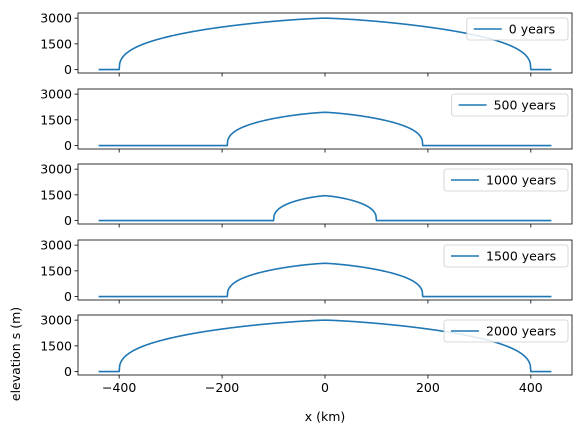 The width and height of the screenshot is (580, 439). What do you see at coordinates (531, 387) in the screenshot?
I see `x-tick-label: 400` at bounding box center [531, 387].